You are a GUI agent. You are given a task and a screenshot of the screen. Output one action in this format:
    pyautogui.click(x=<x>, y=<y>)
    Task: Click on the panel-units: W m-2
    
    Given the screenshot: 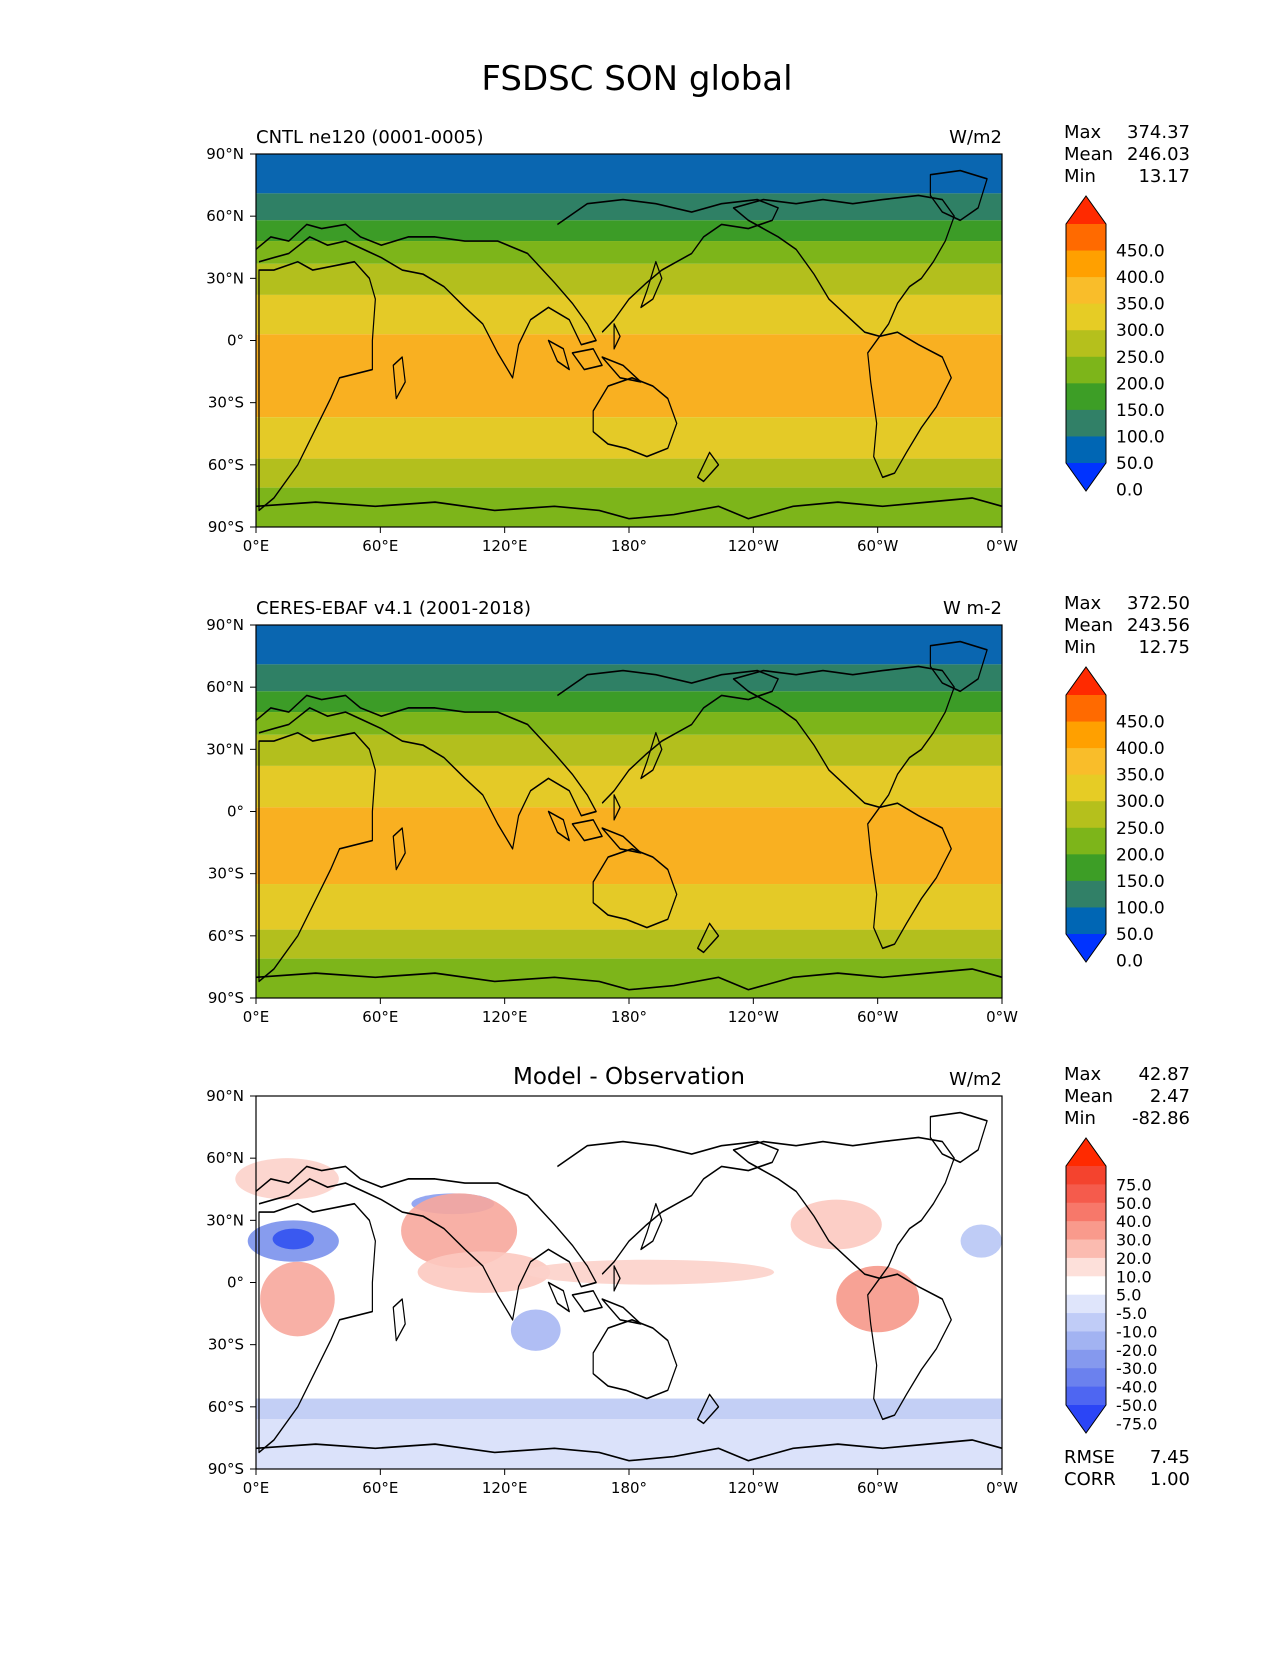 What is the action you would take?
    pyautogui.click(x=972, y=608)
    